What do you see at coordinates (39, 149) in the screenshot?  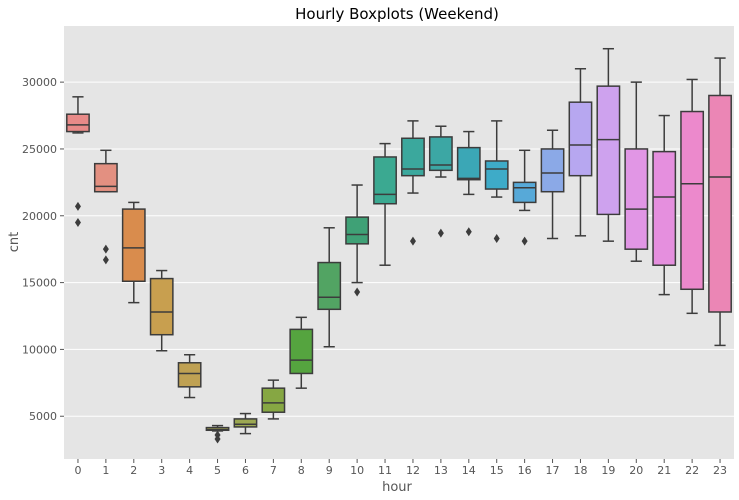 I see `y-tick-label: 25000` at bounding box center [39, 149].